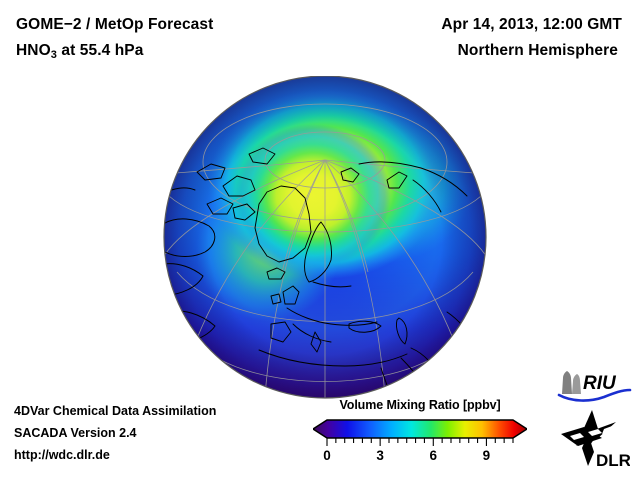 The width and height of the screenshot is (640, 480). What do you see at coordinates (537, 50) in the screenshot?
I see `region-label: Northern Hemisphere` at bounding box center [537, 50].